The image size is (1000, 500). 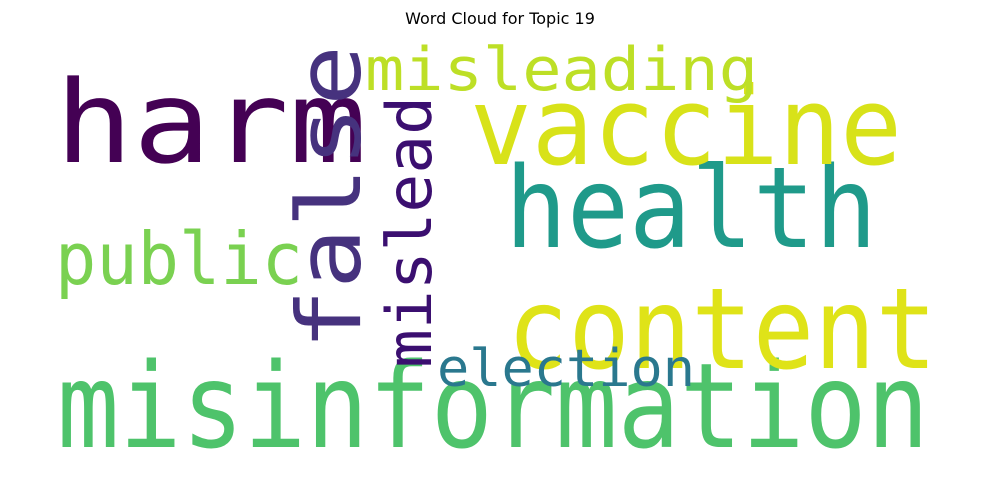 I want to click on word-misleading: misleading, so click(x=561, y=70).